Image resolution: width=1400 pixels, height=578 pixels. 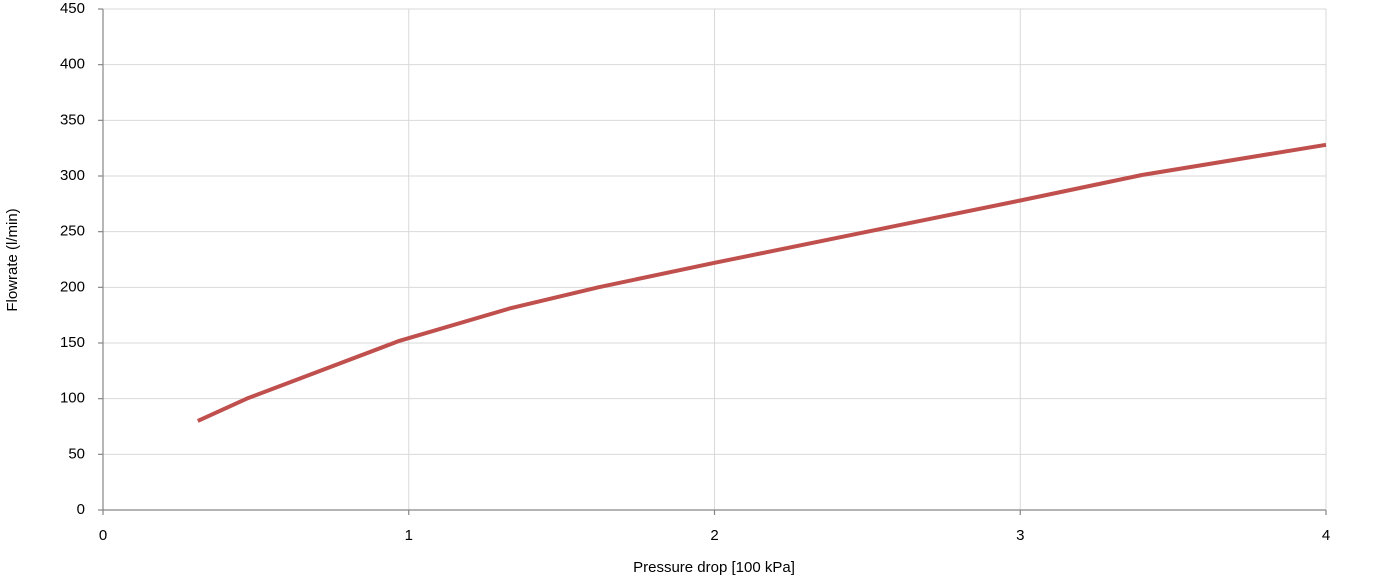 What do you see at coordinates (72, 64) in the screenshot?
I see `y-tick-label: 400` at bounding box center [72, 64].